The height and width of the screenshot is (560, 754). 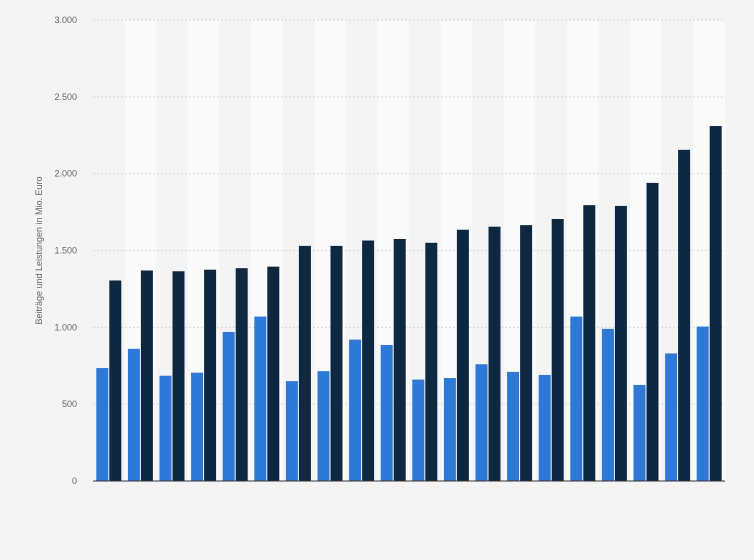 What do you see at coordinates (69, 404) in the screenshot?
I see `y-tick-label: 500` at bounding box center [69, 404].